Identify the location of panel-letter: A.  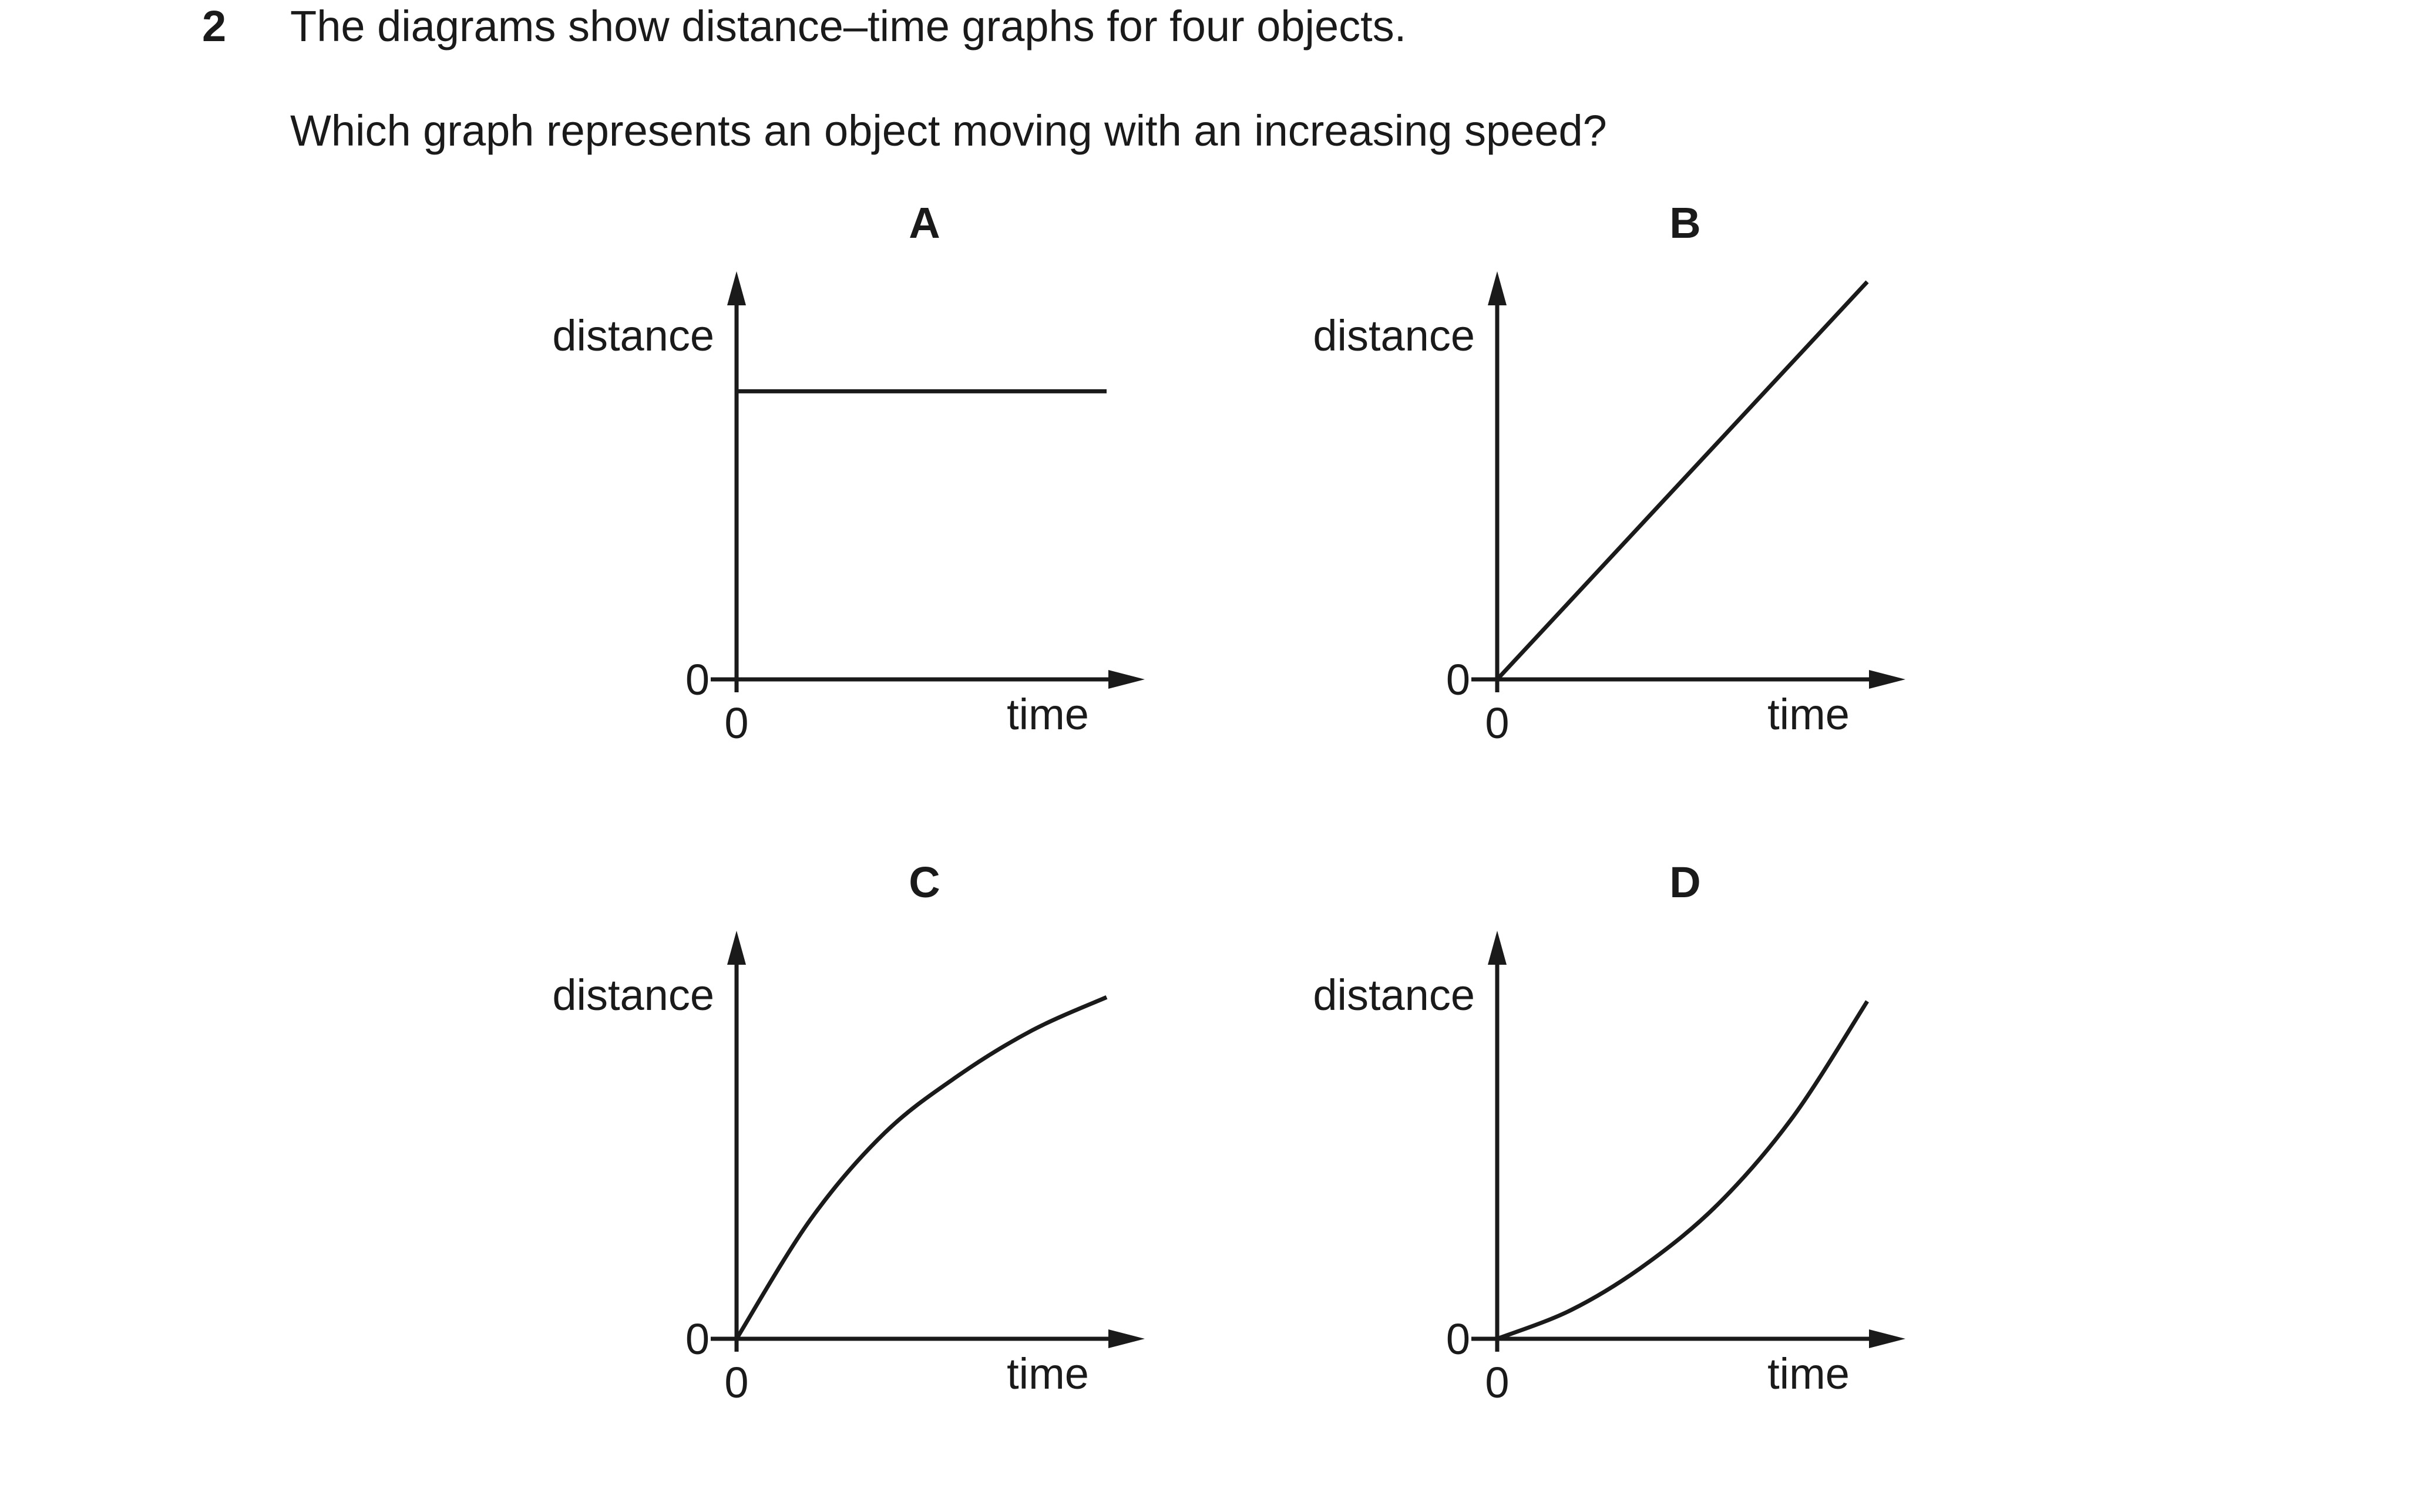
(925, 222).